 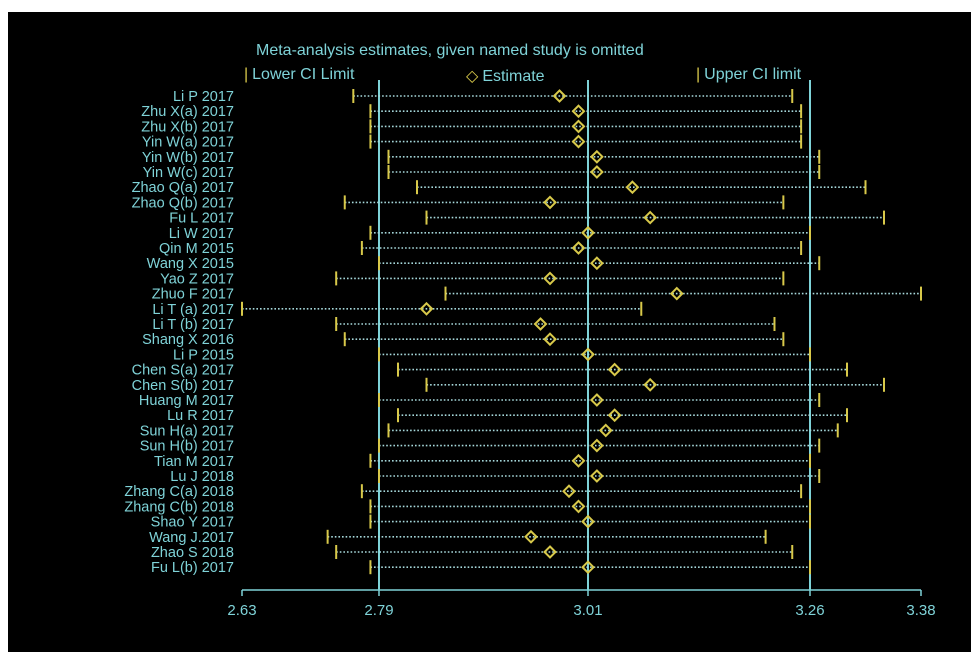 I want to click on x-tick-label: 2.79, so click(x=378, y=610).